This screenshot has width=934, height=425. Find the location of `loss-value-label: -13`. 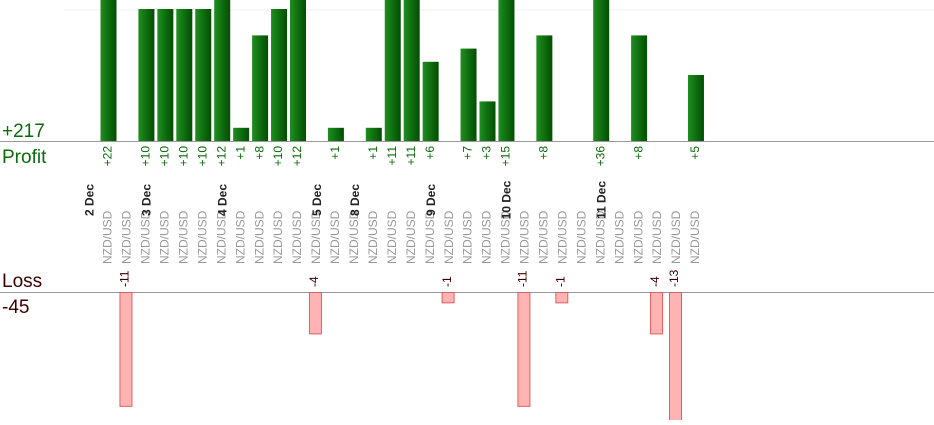

loss-value-label: -13 is located at coordinates (674, 278).